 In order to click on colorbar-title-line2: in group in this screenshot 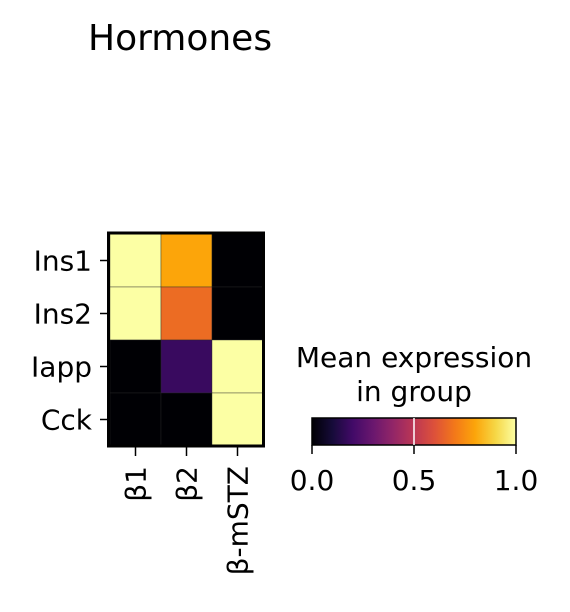, I will do `click(414, 391)`.